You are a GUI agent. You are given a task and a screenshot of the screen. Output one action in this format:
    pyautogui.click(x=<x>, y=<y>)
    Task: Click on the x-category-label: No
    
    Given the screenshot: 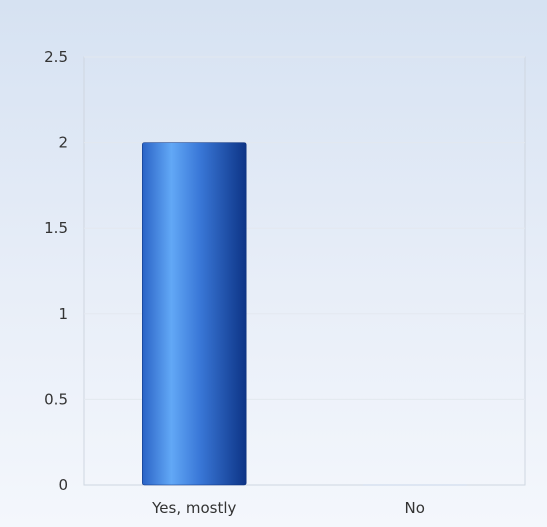 What is the action you would take?
    pyautogui.click(x=415, y=508)
    